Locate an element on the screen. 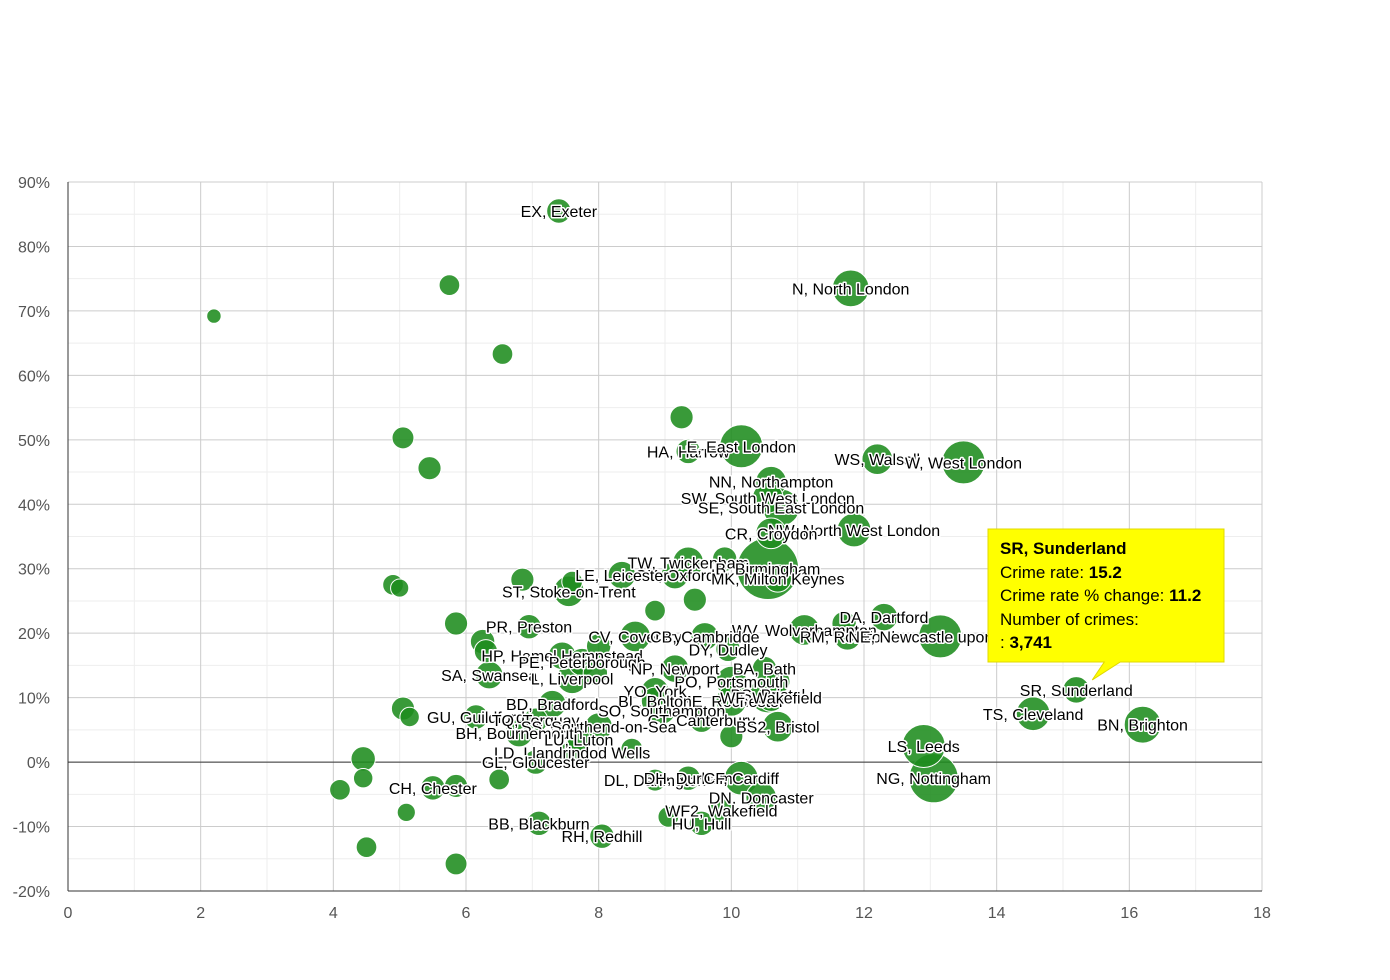 The height and width of the screenshot is (980, 1390). tooltip-rate-value: 15.2 is located at coordinates (1105, 572).